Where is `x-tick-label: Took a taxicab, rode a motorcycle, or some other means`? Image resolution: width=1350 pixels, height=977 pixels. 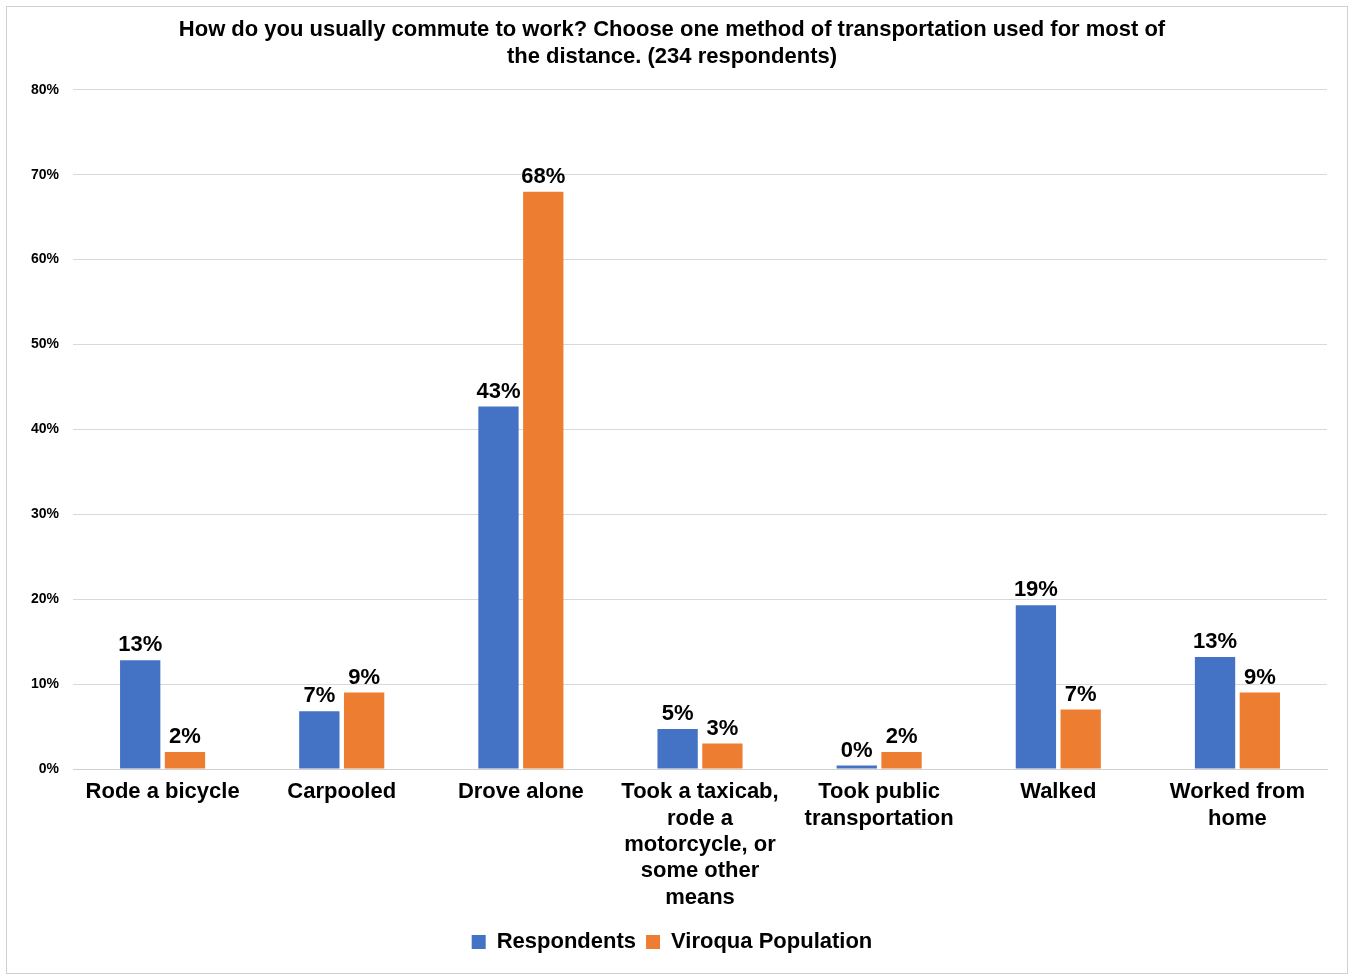 x-tick-label: Took a taxicab, rode a motorcycle, or some other means is located at coordinates (700, 843).